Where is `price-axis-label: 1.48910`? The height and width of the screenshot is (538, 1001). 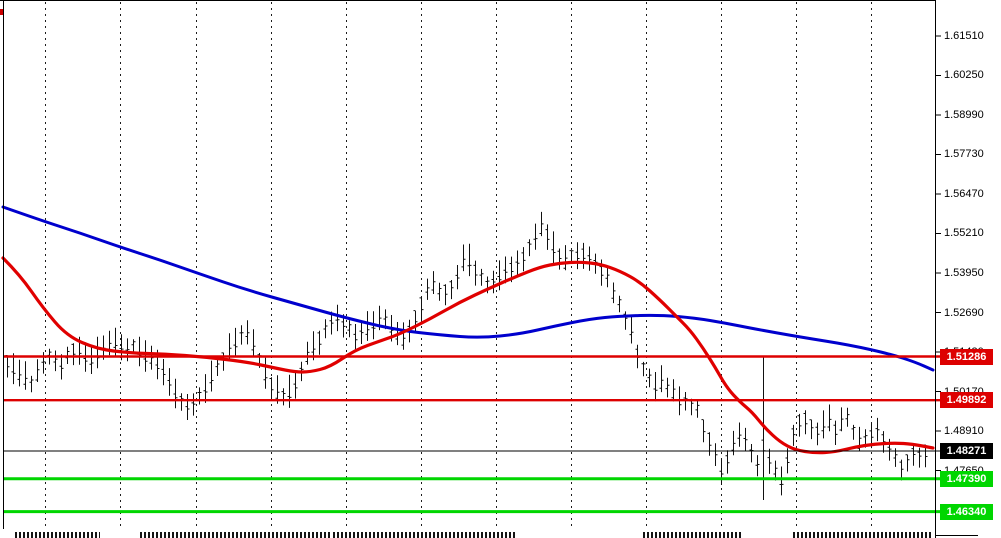 price-axis-label: 1.48910 is located at coordinates (964, 431).